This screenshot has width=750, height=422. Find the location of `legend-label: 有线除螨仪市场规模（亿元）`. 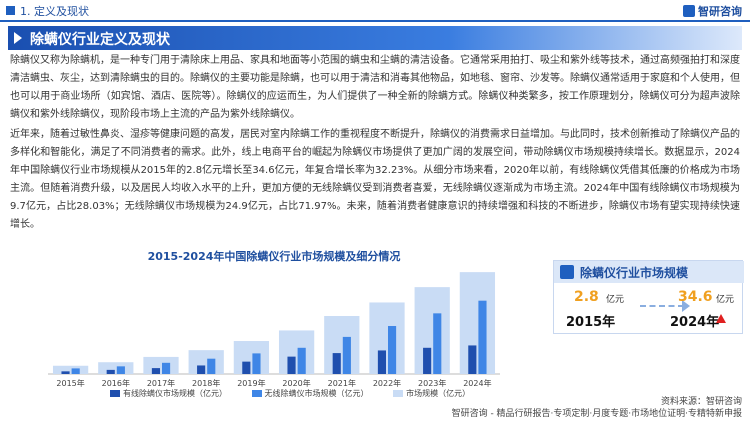

legend-label: 有线除螨仪市场规模（亿元） is located at coordinates (175, 393).